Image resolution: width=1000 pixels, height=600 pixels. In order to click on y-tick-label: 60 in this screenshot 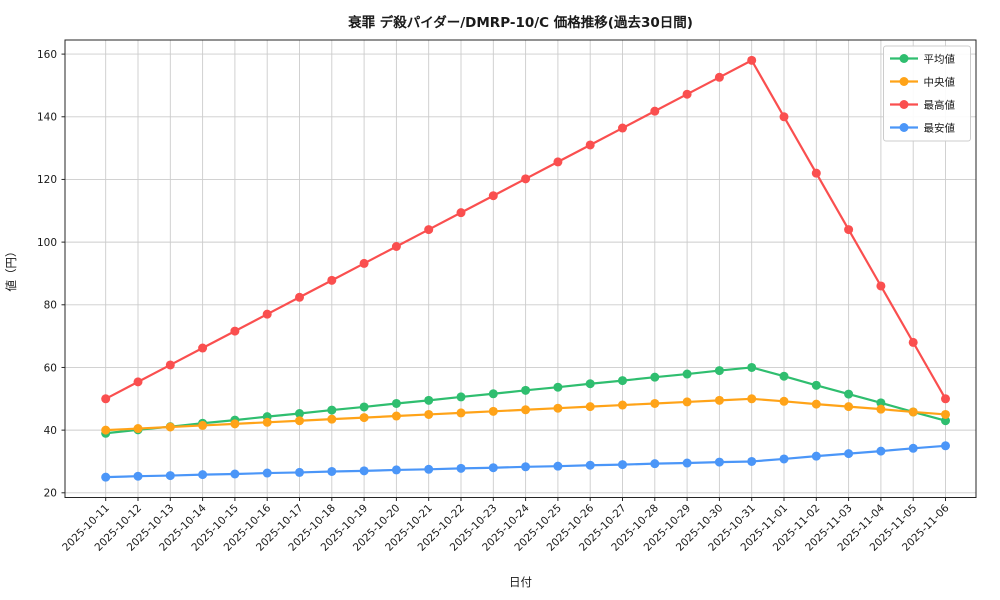, I will do `click(50, 368)`.